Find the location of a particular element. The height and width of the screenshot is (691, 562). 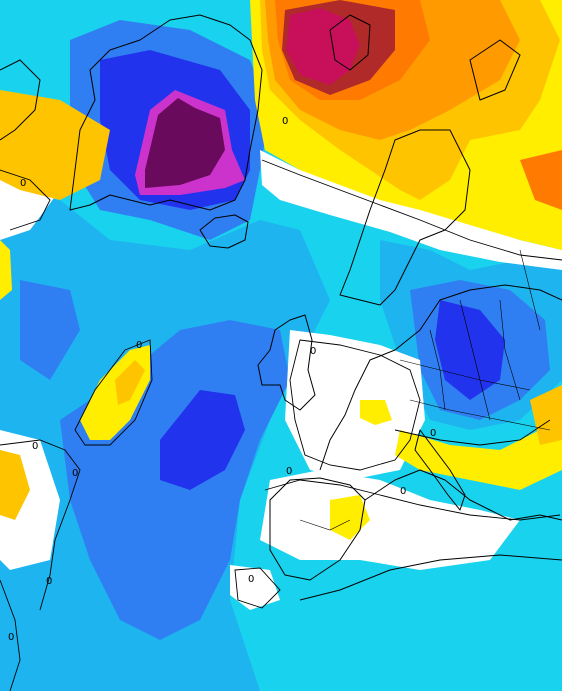

north-africa-coastline is located at coordinates (430, 577).